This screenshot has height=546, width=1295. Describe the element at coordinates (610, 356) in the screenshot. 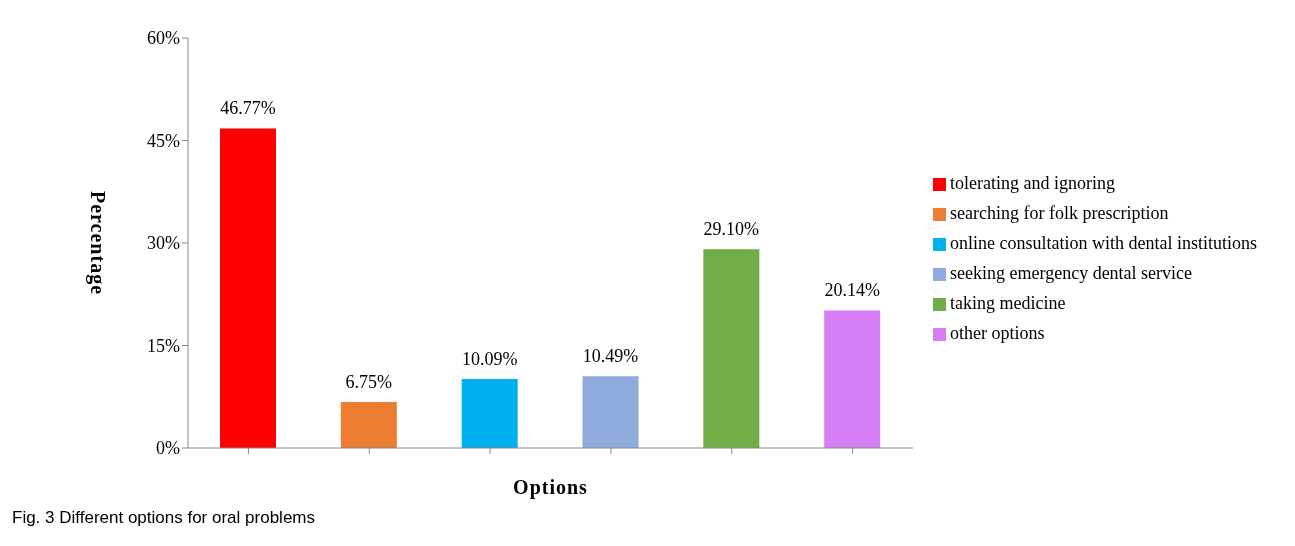

I see `data-label: 10.49%` at that location.